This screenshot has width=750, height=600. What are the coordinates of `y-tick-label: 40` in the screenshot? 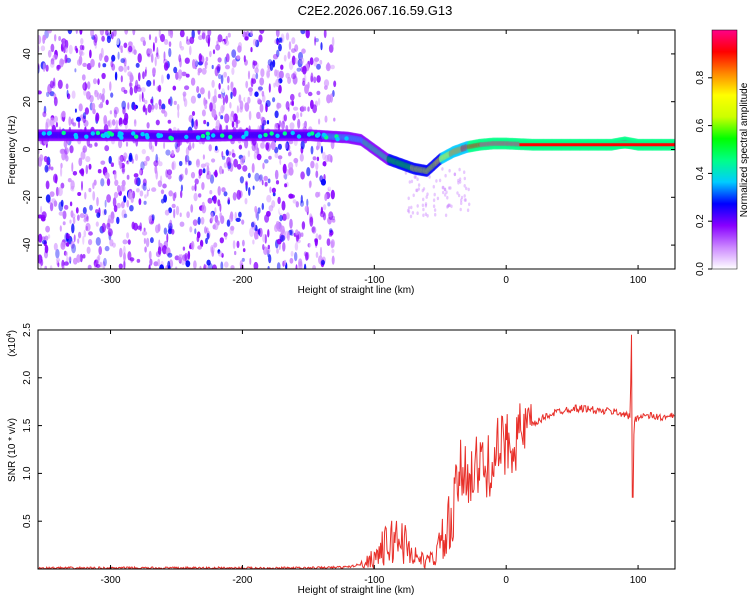 It's located at (27, 54).